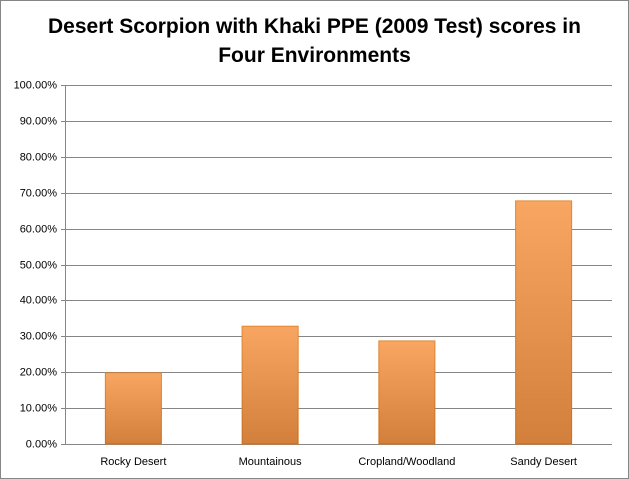  Describe the element at coordinates (39, 121) in the screenshot. I see `y-tick-label: 90.00%` at that location.